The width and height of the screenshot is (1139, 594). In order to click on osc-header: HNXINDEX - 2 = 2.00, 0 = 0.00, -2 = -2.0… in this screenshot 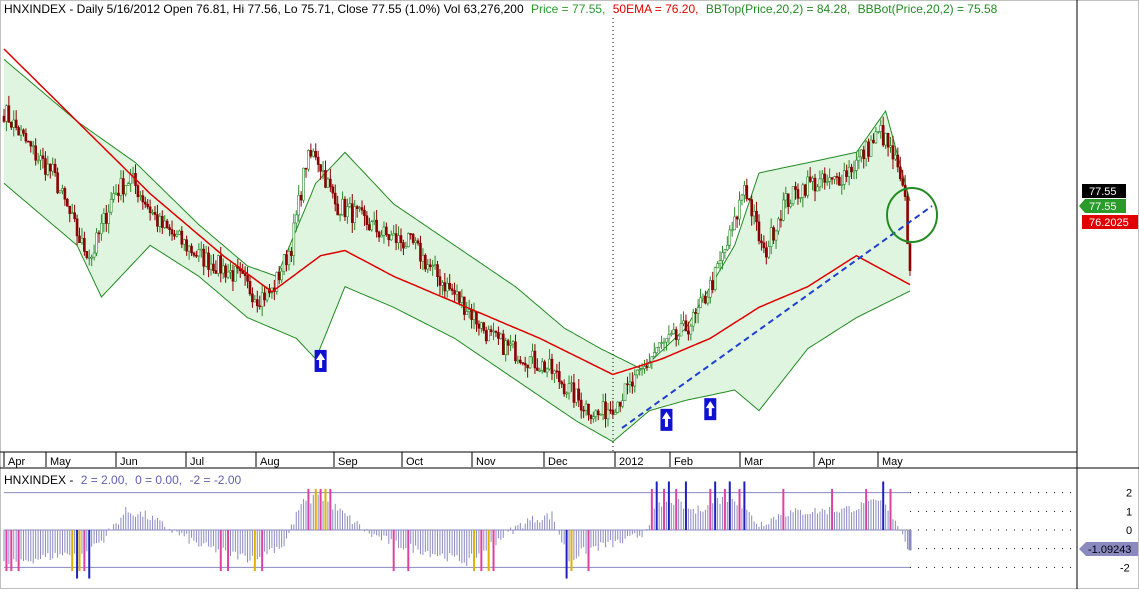, I will do `click(122, 480)`.